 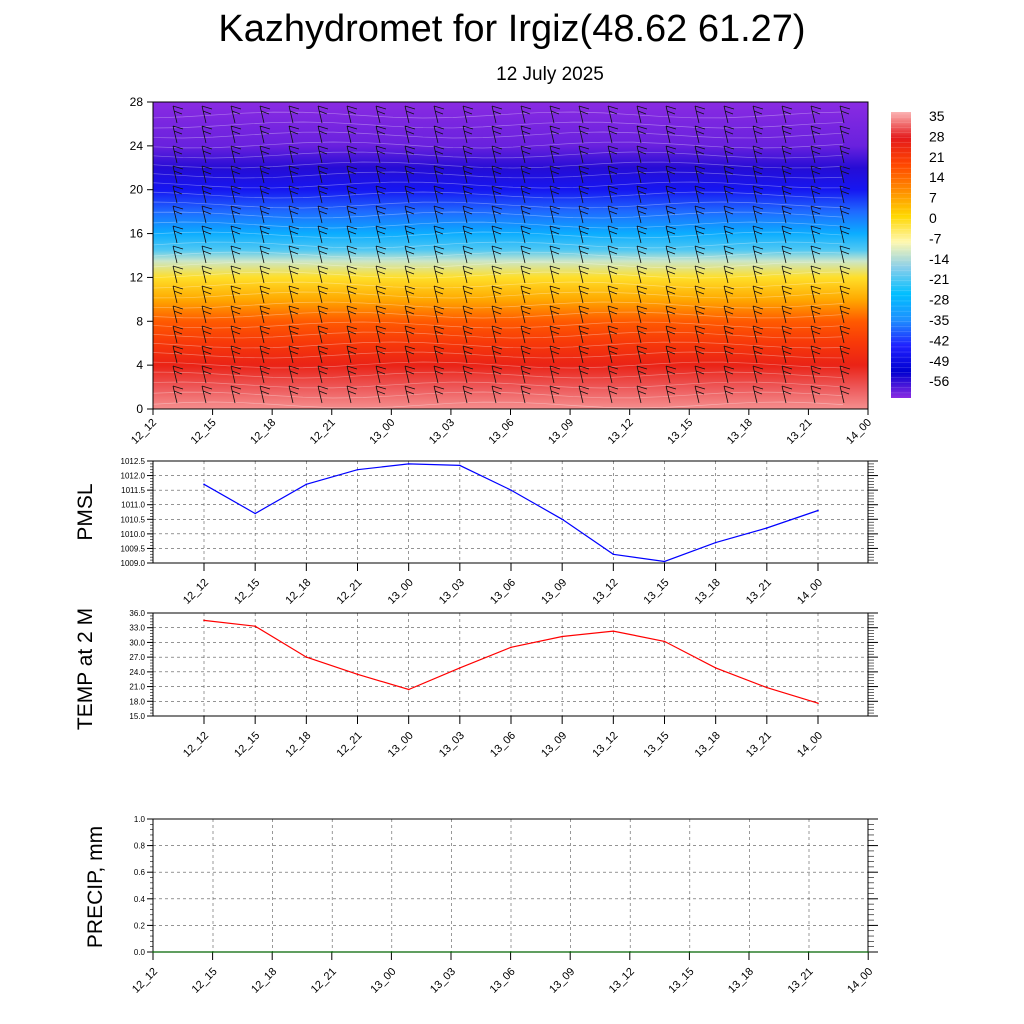 I want to click on x-tick-label: 13_12, so click(x=621, y=432).